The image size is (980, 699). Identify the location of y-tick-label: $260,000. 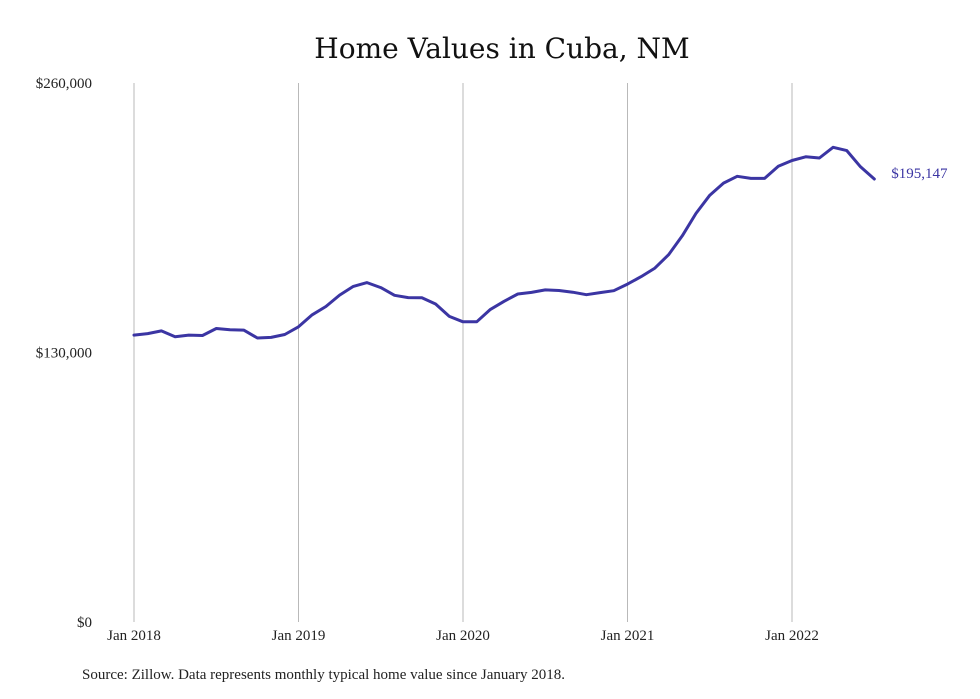
(64, 84).